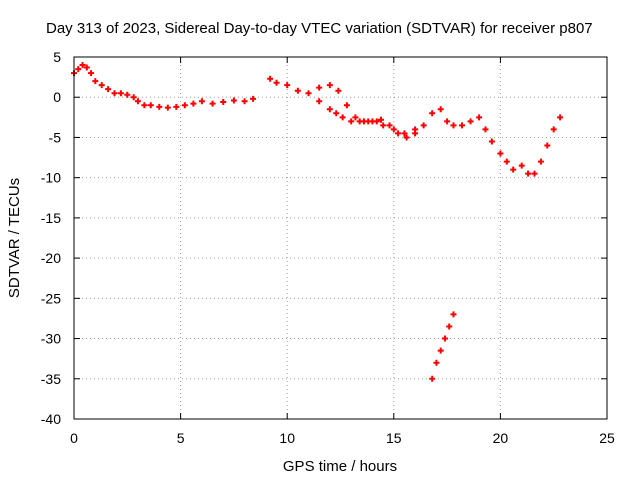 This screenshot has width=640, height=480. I want to click on x-tick-label: 25, so click(607, 438).